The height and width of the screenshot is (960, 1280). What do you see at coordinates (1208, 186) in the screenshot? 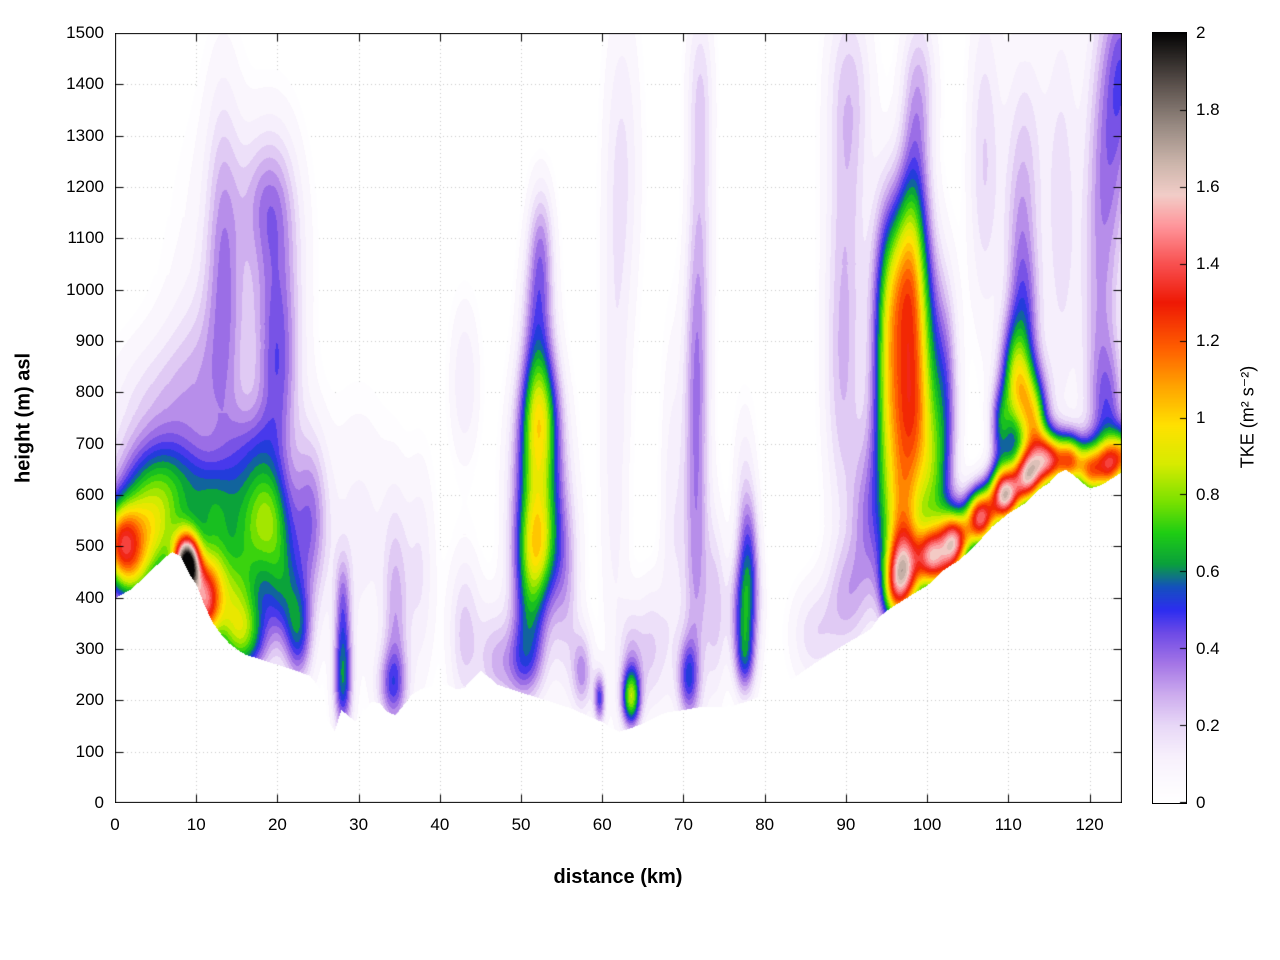
I see `colorbar-tick-label: 1.6` at bounding box center [1208, 186].